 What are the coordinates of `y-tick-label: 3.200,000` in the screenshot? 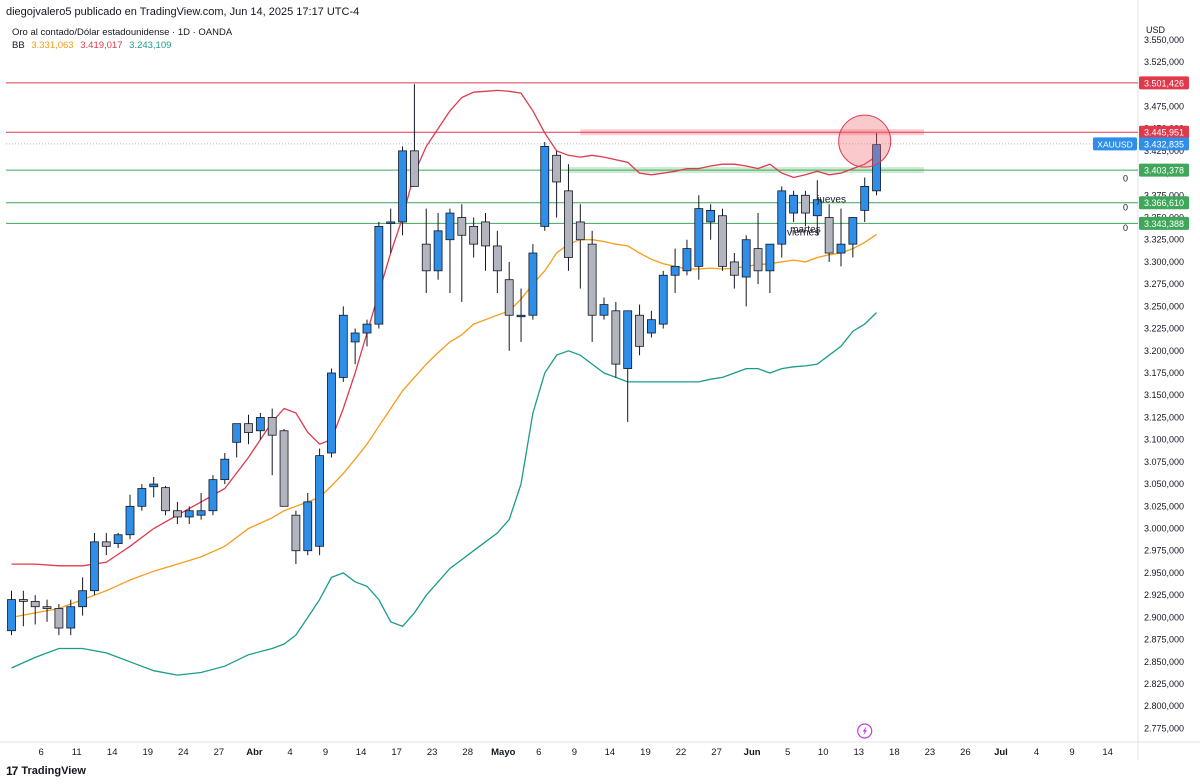 It's located at (1164, 351).